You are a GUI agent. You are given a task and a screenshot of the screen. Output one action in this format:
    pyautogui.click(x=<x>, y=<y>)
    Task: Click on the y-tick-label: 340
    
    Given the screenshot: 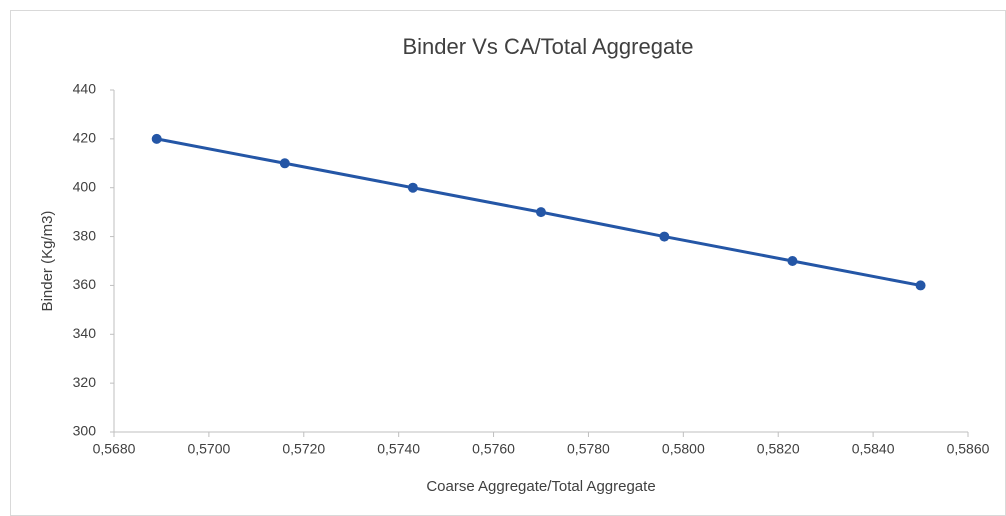 What is the action you would take?
    pyautogui.click(x=85, y=333)
    